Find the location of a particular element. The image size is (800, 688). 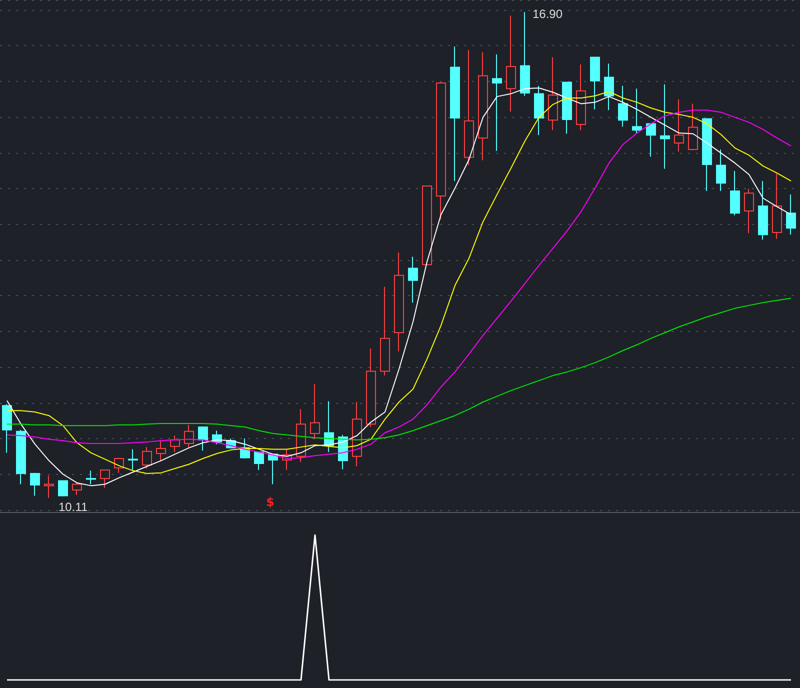

annotation: $ is located at coordinates (270, 502).